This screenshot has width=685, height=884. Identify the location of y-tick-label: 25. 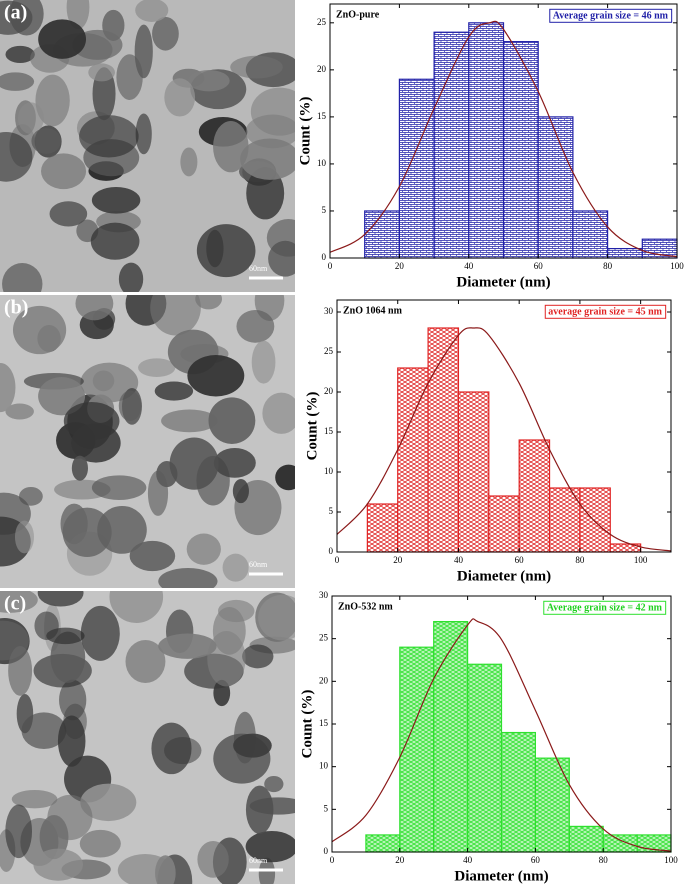
(324, 638).